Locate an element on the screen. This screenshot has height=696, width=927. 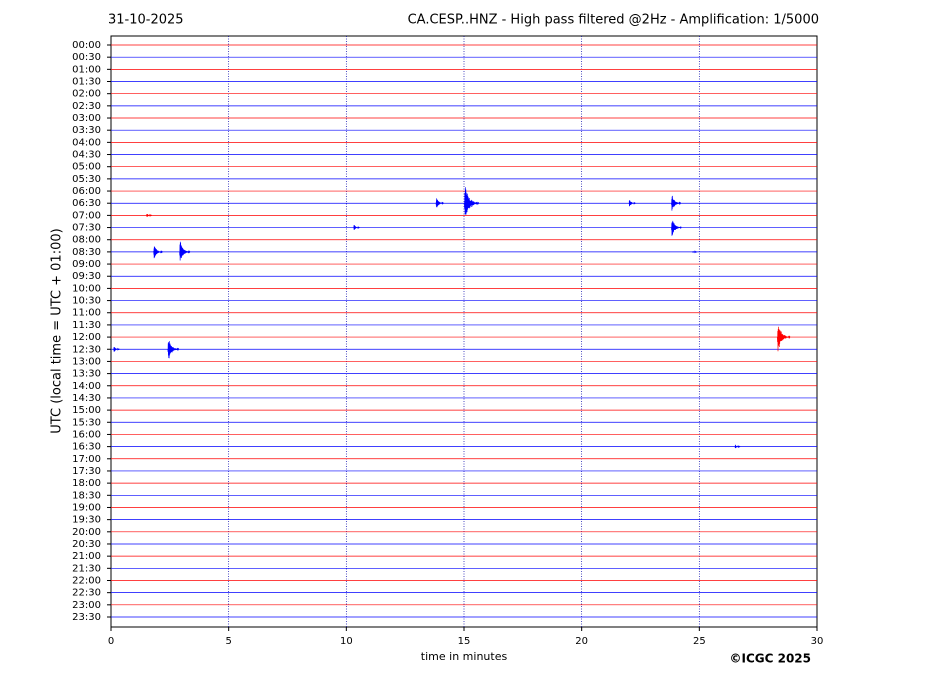
y-tick-label: 13:00 is located at coordinates (86, 361).